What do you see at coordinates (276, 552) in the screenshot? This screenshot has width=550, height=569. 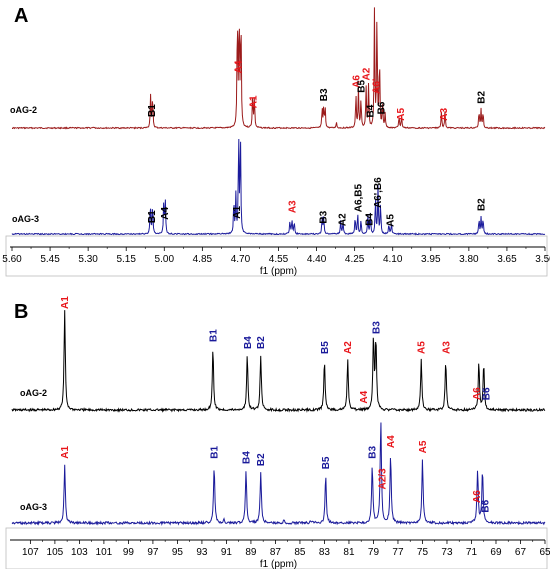 I see `x-tick-label: 87` at bounding box center [276, 552].